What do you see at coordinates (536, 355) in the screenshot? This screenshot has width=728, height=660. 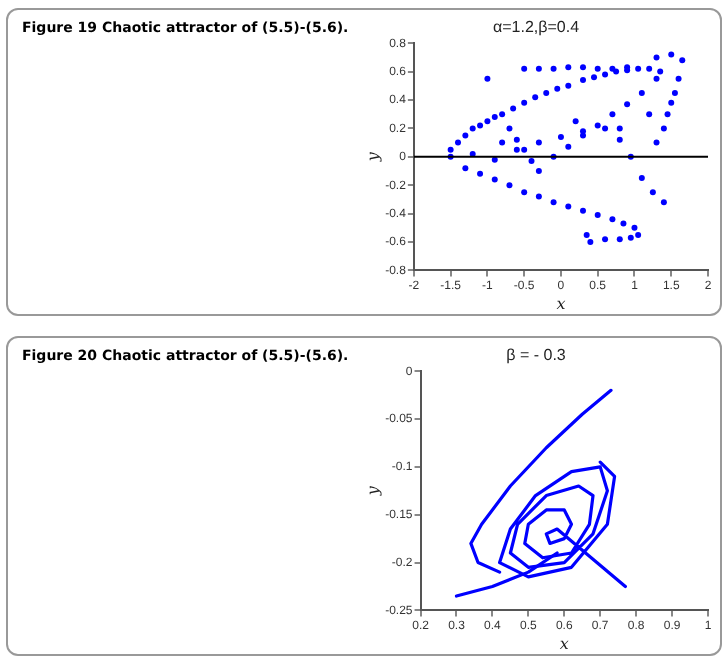 I see `chart-title: β = - 0.3` at bounding box center [536, 355].